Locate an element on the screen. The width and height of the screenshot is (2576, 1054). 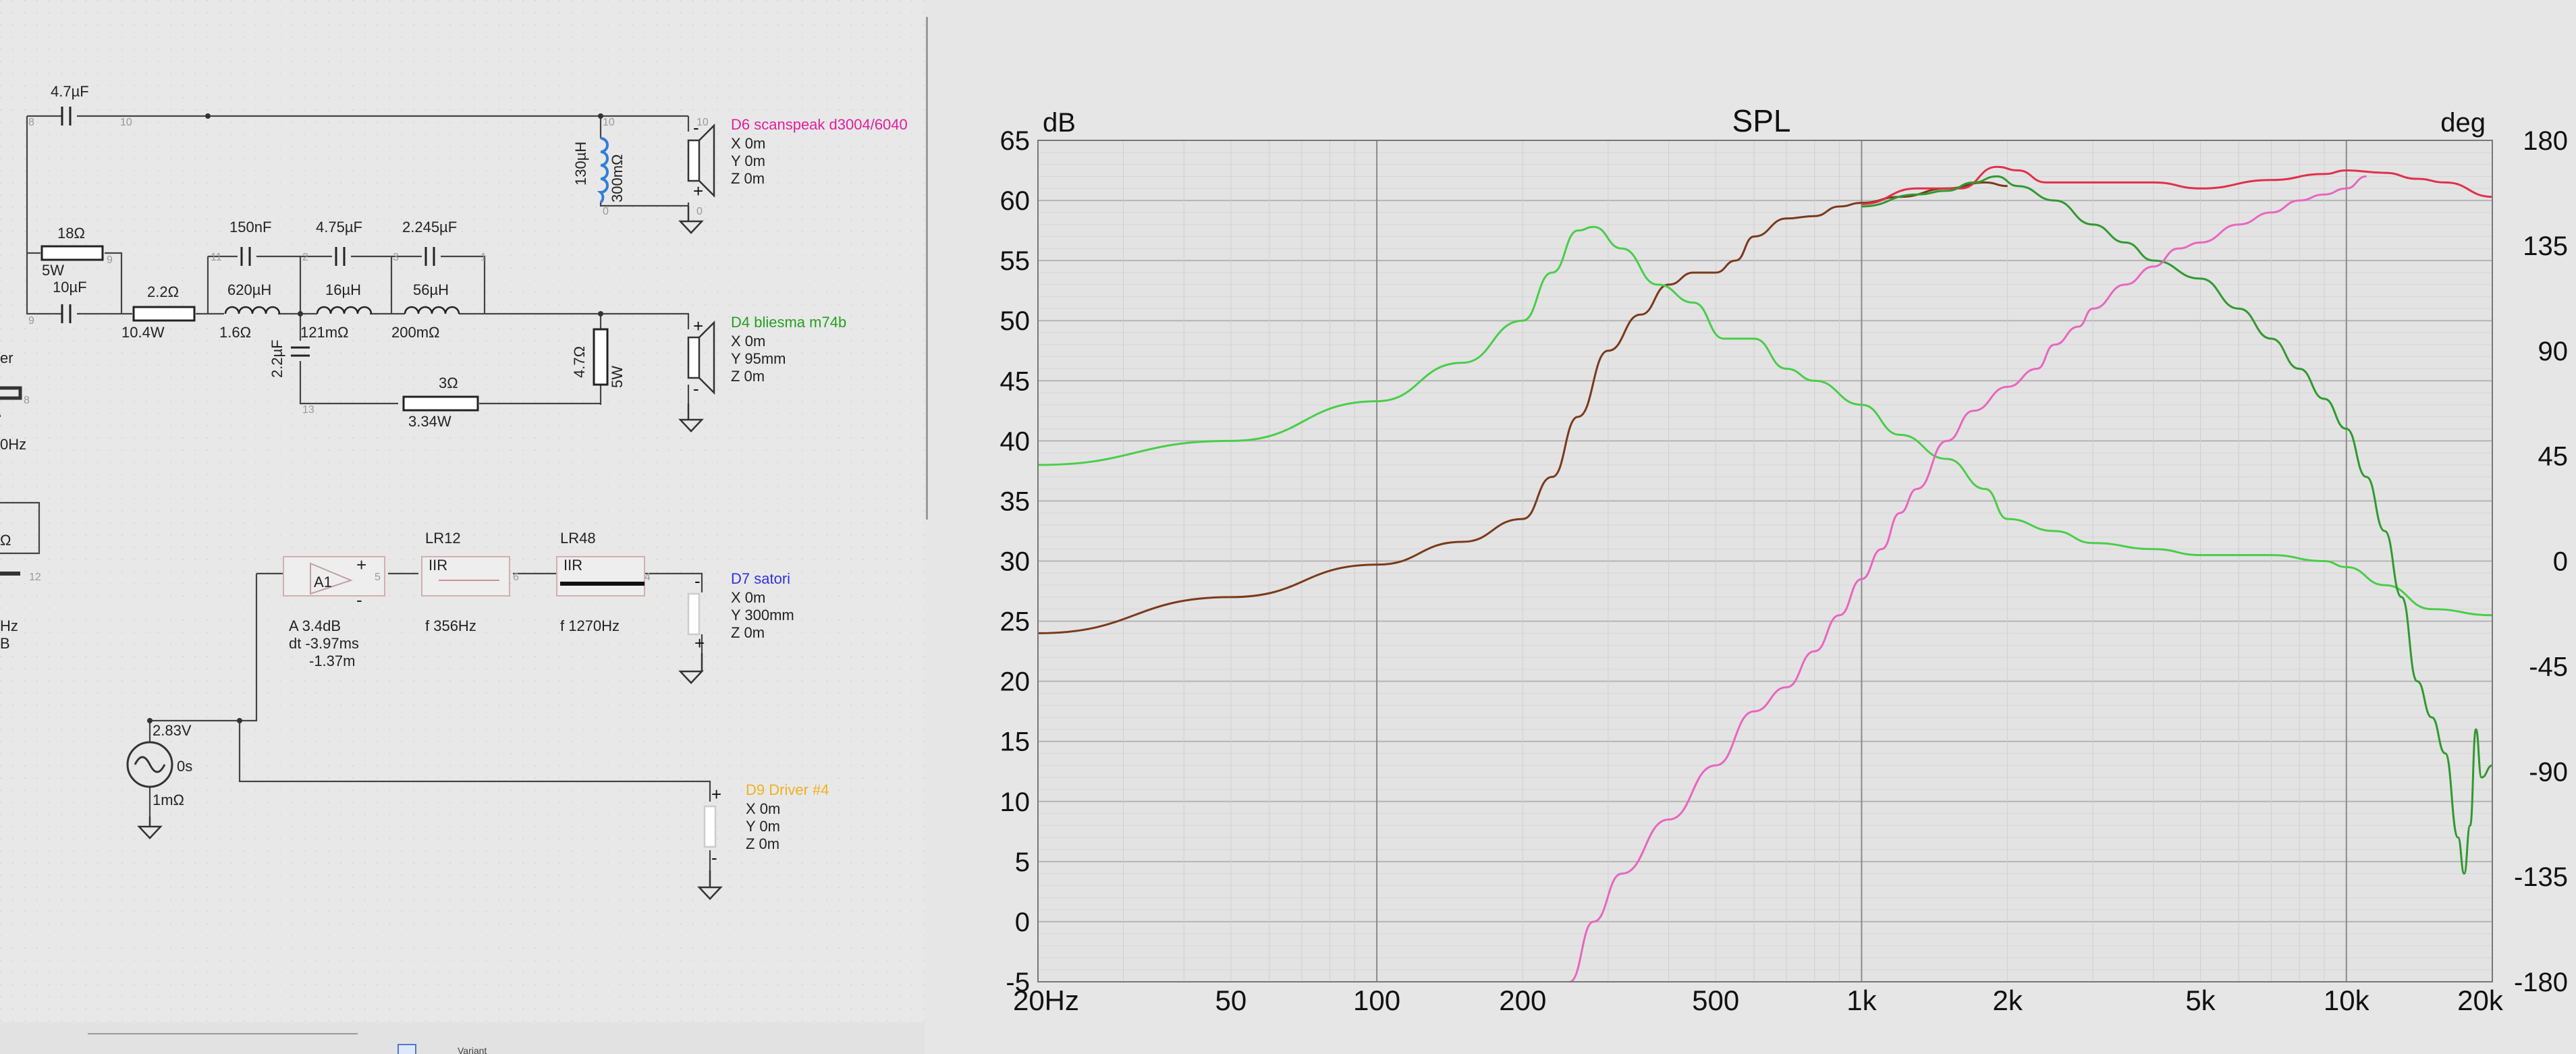
y-tick-label: 20 is located at coordinates (1015, 682).